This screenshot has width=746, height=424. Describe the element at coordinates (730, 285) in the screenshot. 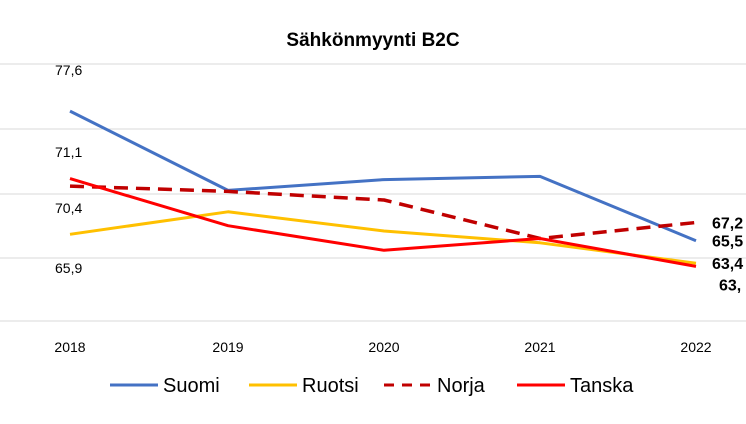

I see `end-value-label: 63,` at that location.